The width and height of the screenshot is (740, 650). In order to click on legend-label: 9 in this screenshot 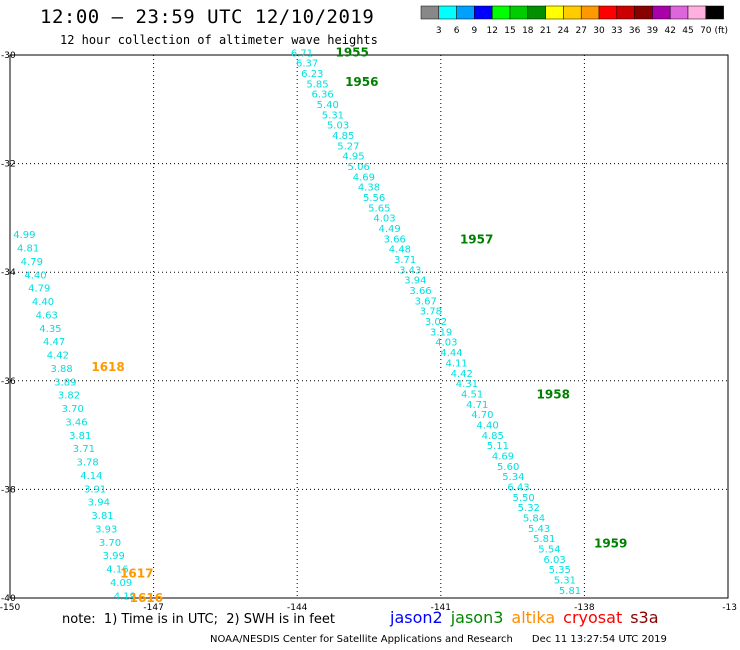, I will do `click(475, 31)`.